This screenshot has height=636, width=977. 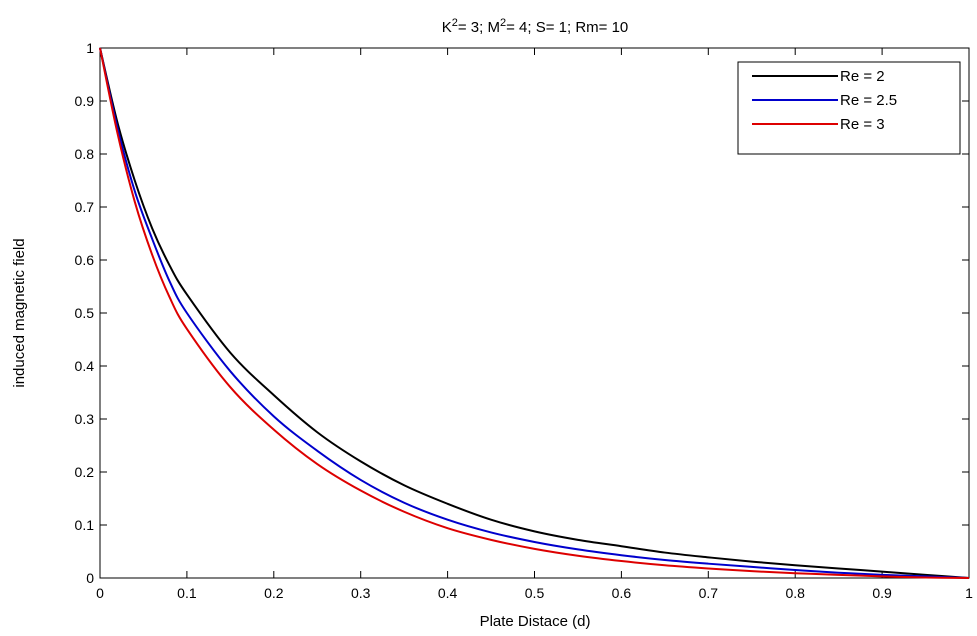 What do you see at coordinates (85, 154) in the screenshot?
I see `y-tick-label: 0.8` at bounding box center [85, 154].